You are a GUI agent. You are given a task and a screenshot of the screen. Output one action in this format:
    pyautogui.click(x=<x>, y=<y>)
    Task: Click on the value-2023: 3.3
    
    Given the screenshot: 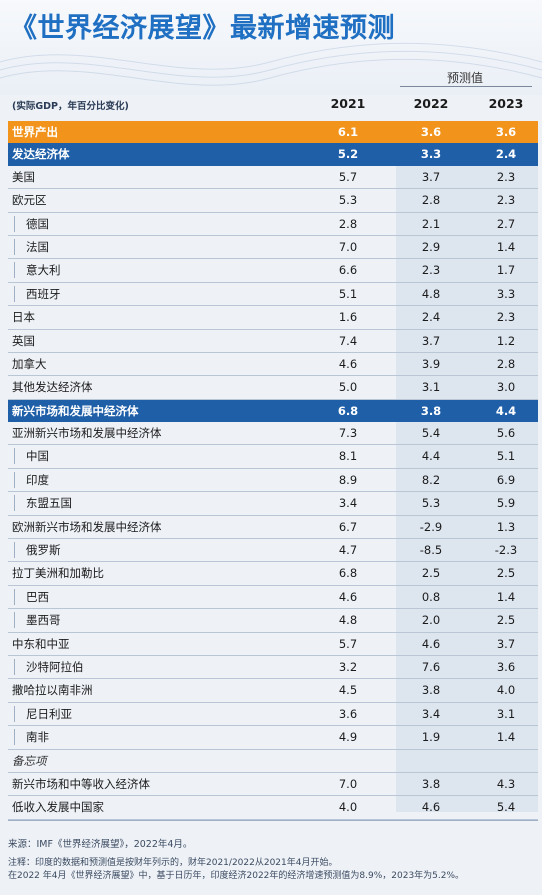 What is the action you would take?
    pyautogui.click(x=506, y=293)
    